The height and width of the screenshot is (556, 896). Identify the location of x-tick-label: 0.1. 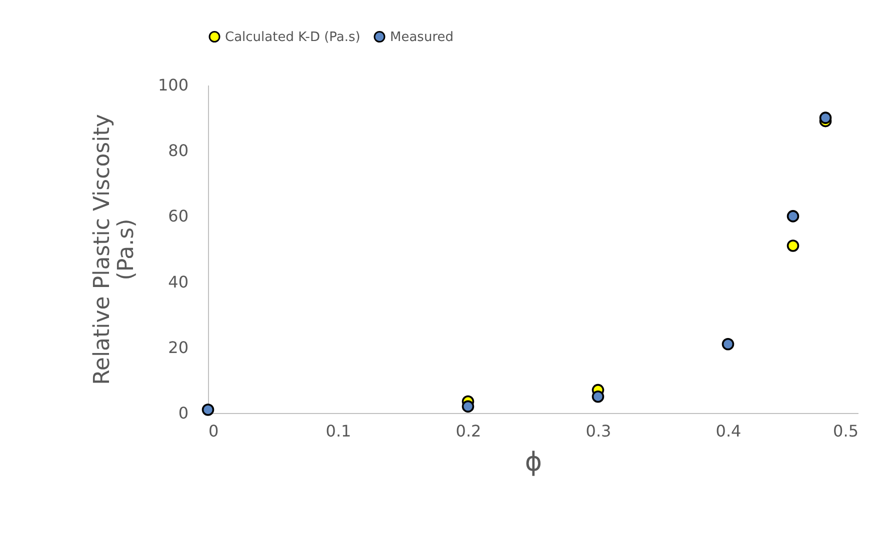
(339, 431).